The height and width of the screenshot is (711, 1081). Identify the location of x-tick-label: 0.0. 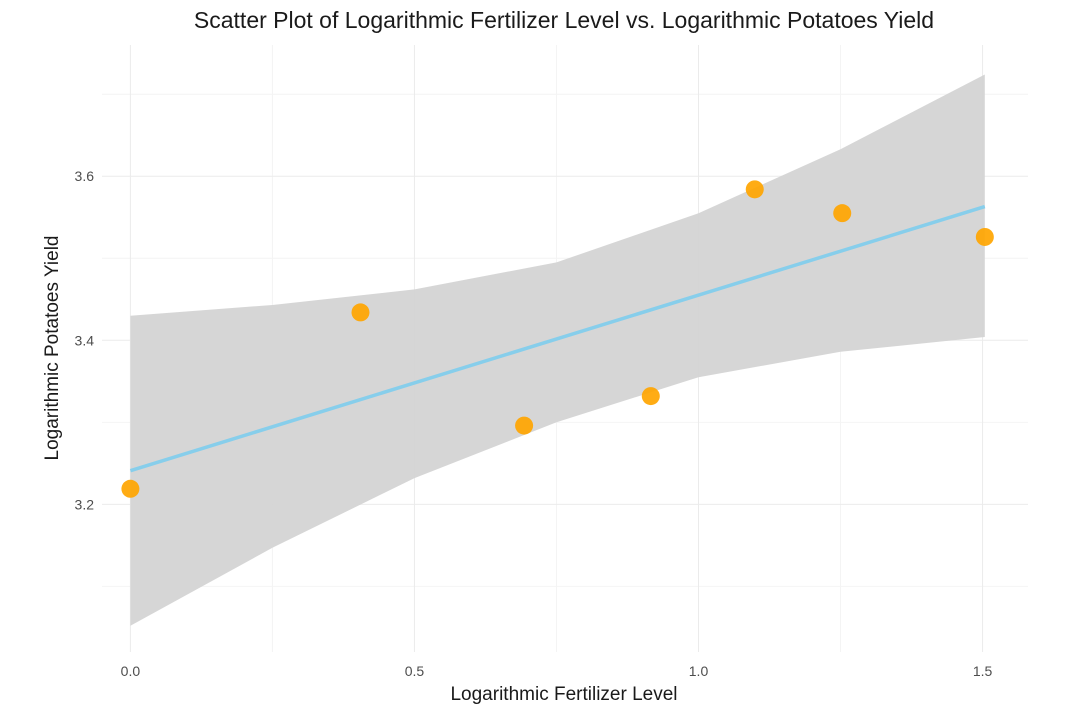
(131, 671).